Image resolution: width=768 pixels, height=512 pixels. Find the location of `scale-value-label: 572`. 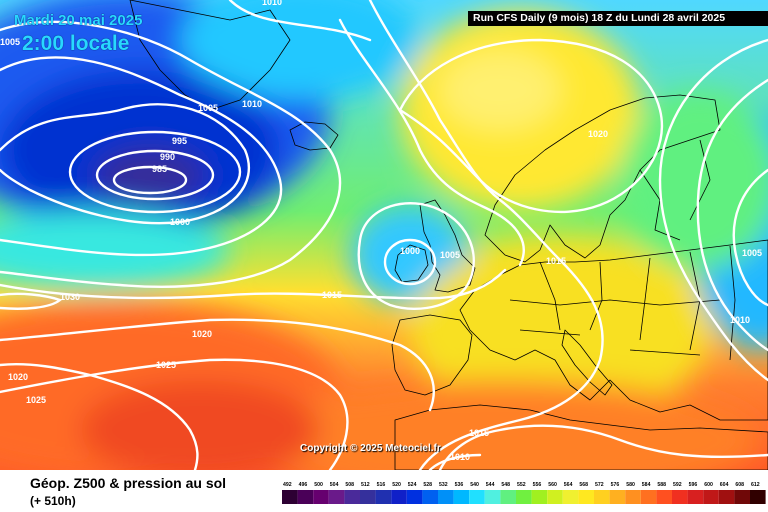

scale-value-label: 572 is located at coordinates (599, 485).